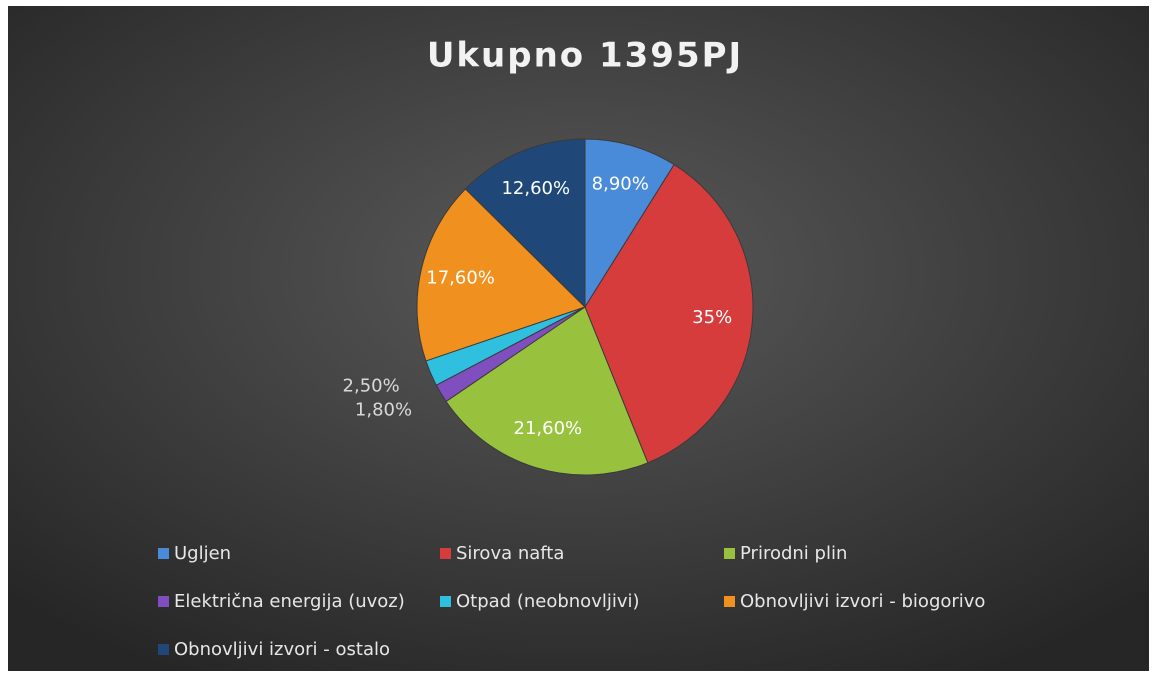  I want to click on data-label: 17,60%, so click(460, 277).